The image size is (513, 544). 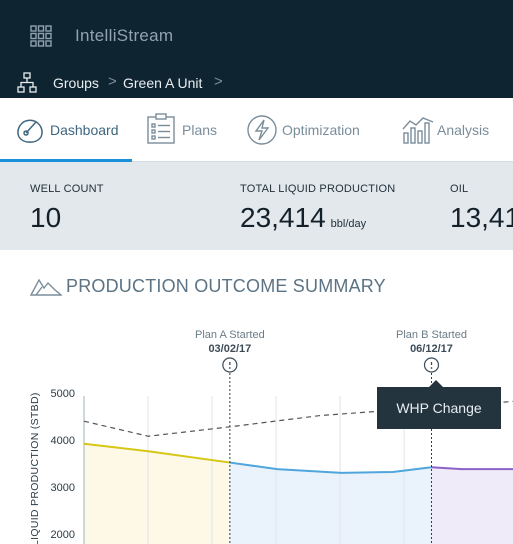 What do you see at coordinates (262, 130) in the screenshot?
I see `lightning-icon` at bounding box center [262, 130].